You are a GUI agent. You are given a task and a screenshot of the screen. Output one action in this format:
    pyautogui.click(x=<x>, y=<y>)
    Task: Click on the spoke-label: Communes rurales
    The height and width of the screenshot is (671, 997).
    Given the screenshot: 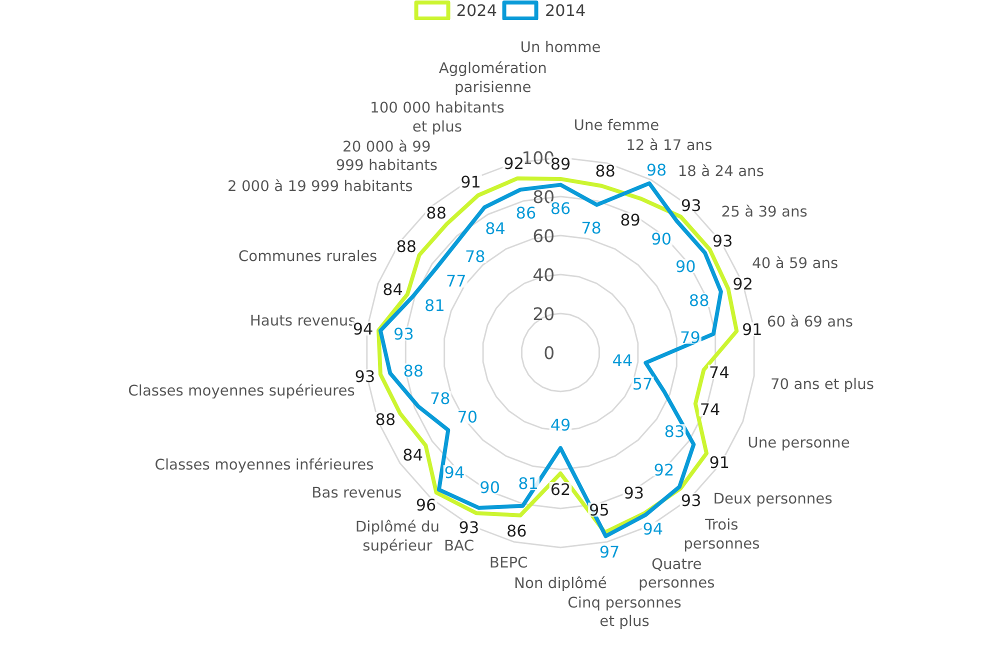 What is the action you would take?
    pyautogui.click(x=308, y=257)
    